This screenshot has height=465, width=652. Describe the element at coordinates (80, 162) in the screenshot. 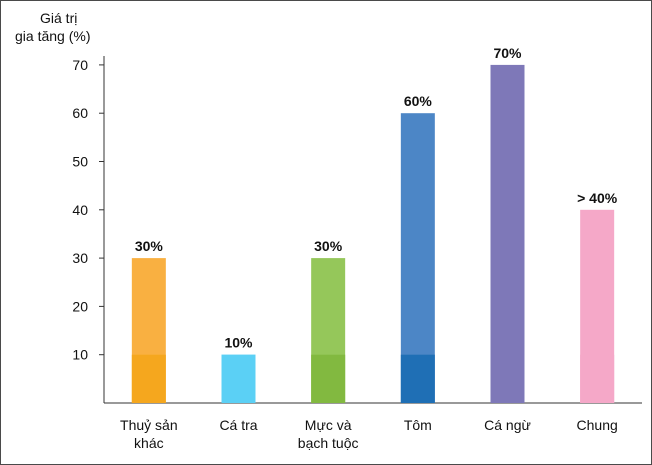

I see `y-tick-label: 50` at that location.